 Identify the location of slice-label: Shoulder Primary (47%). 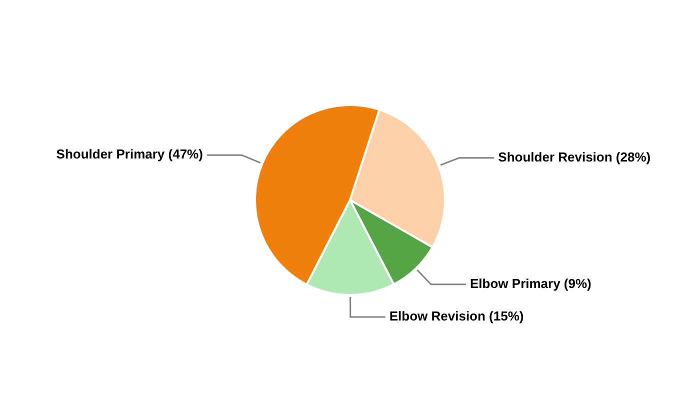
(129, 154).